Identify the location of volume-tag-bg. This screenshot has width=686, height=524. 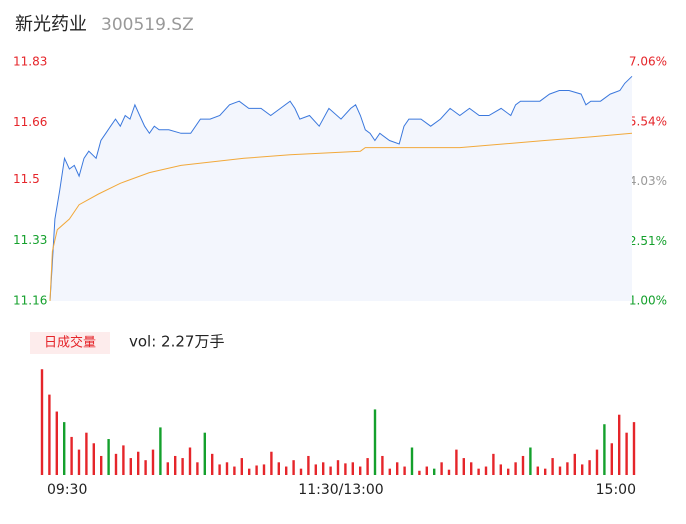
(70, 343).